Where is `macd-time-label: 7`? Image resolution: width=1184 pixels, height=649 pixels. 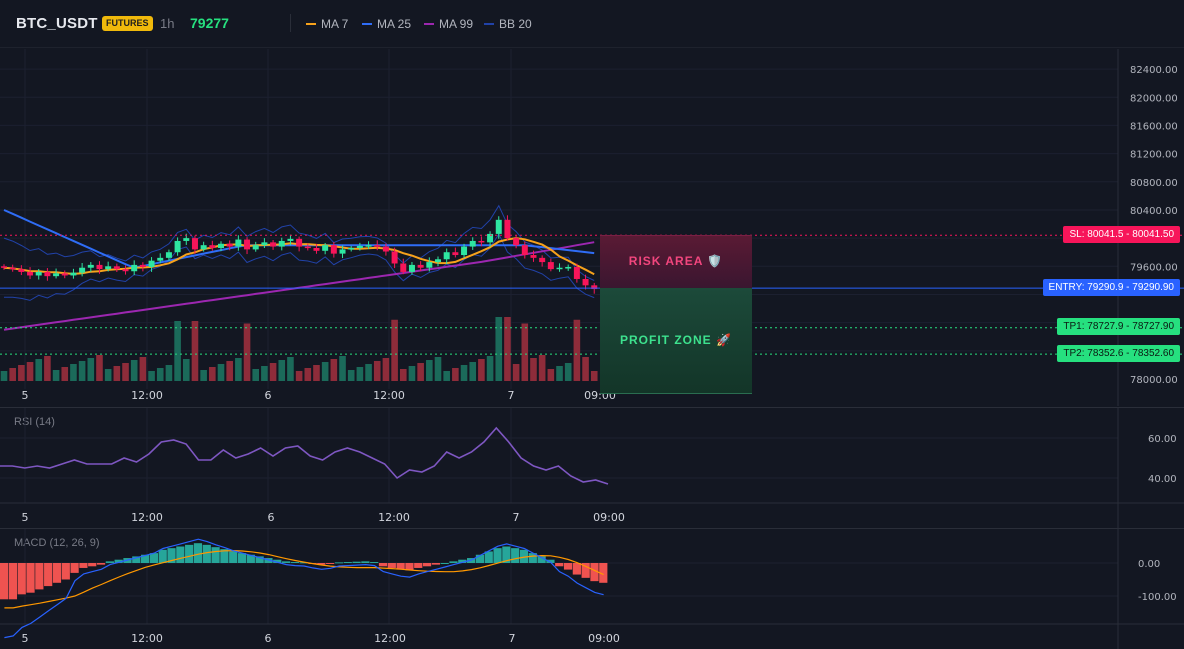 macd-time-label: 7 is located at coordinates (512, 638).